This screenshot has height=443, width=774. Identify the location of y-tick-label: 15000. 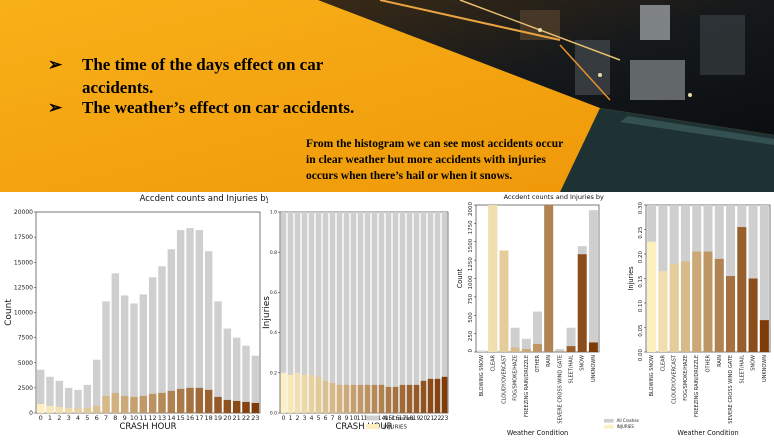
(23, 262).